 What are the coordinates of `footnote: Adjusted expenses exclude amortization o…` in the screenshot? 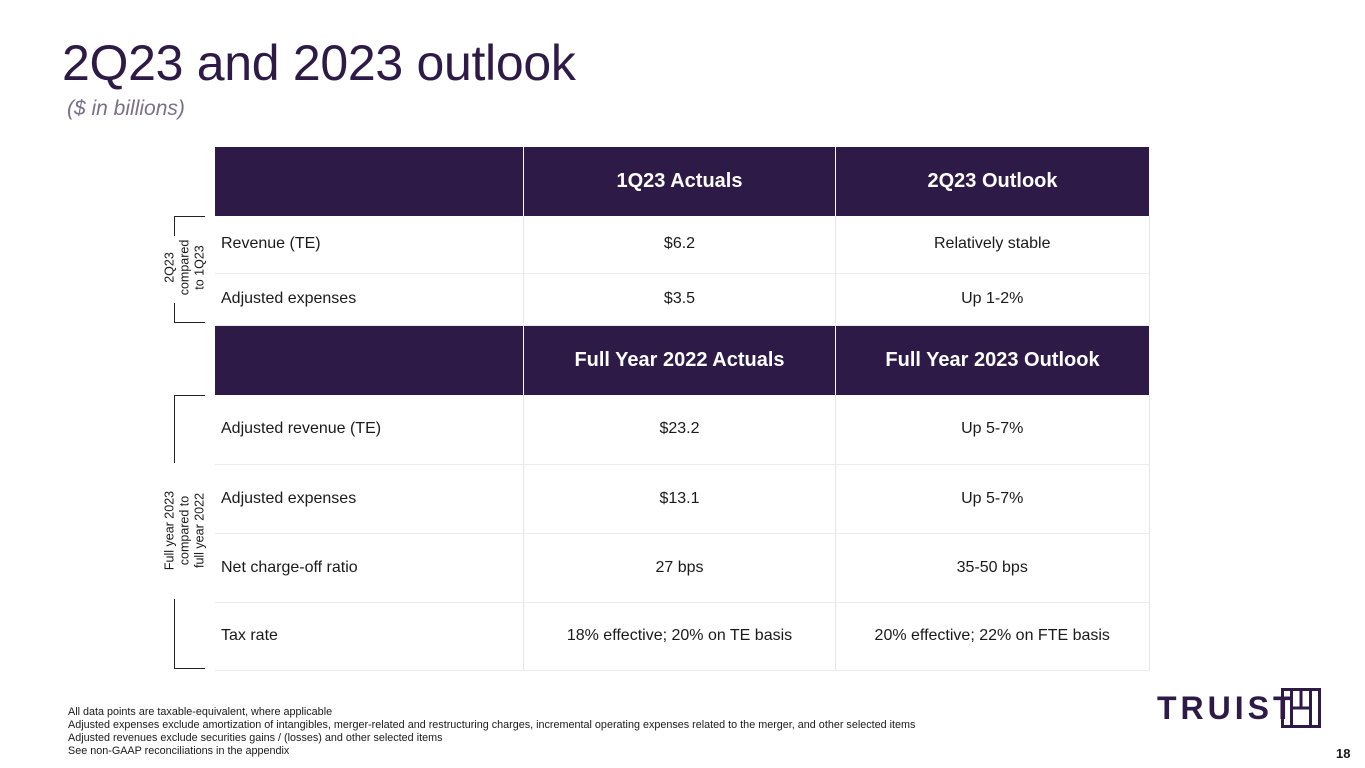 It's located at (492, 725).